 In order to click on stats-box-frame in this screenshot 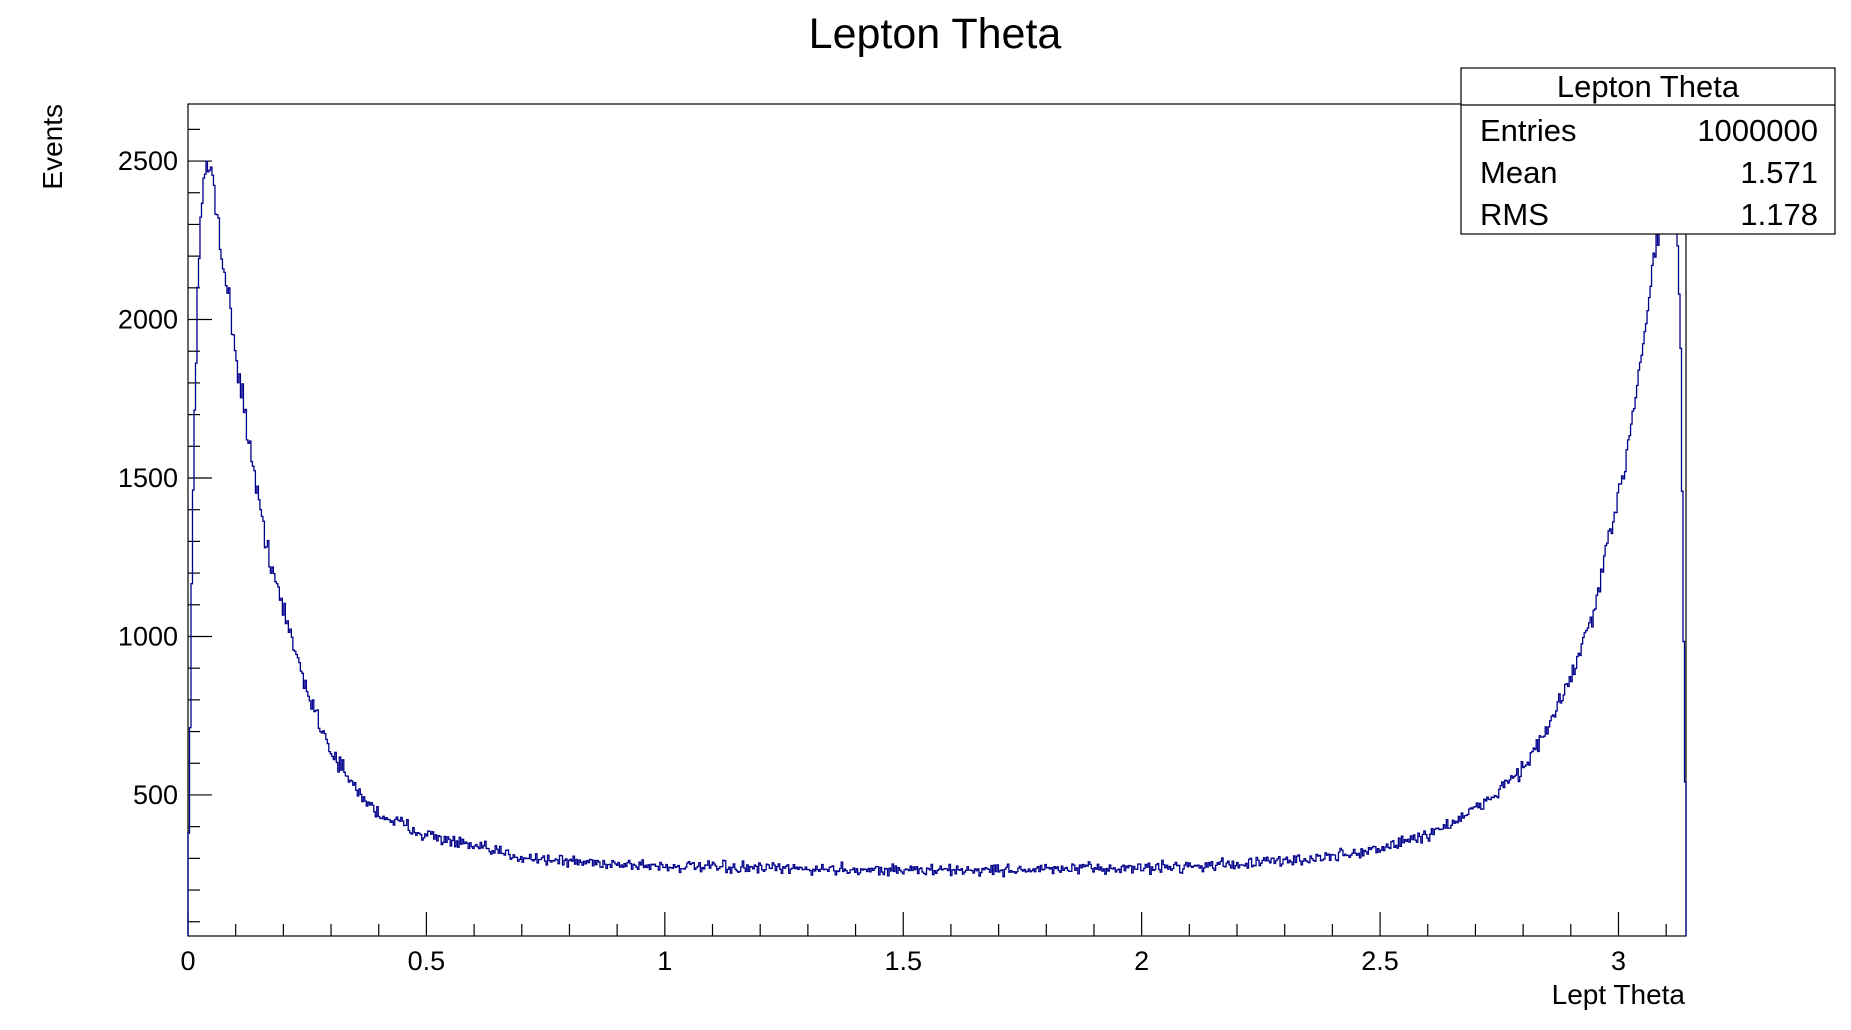, I will do `click(1648, 151)`.